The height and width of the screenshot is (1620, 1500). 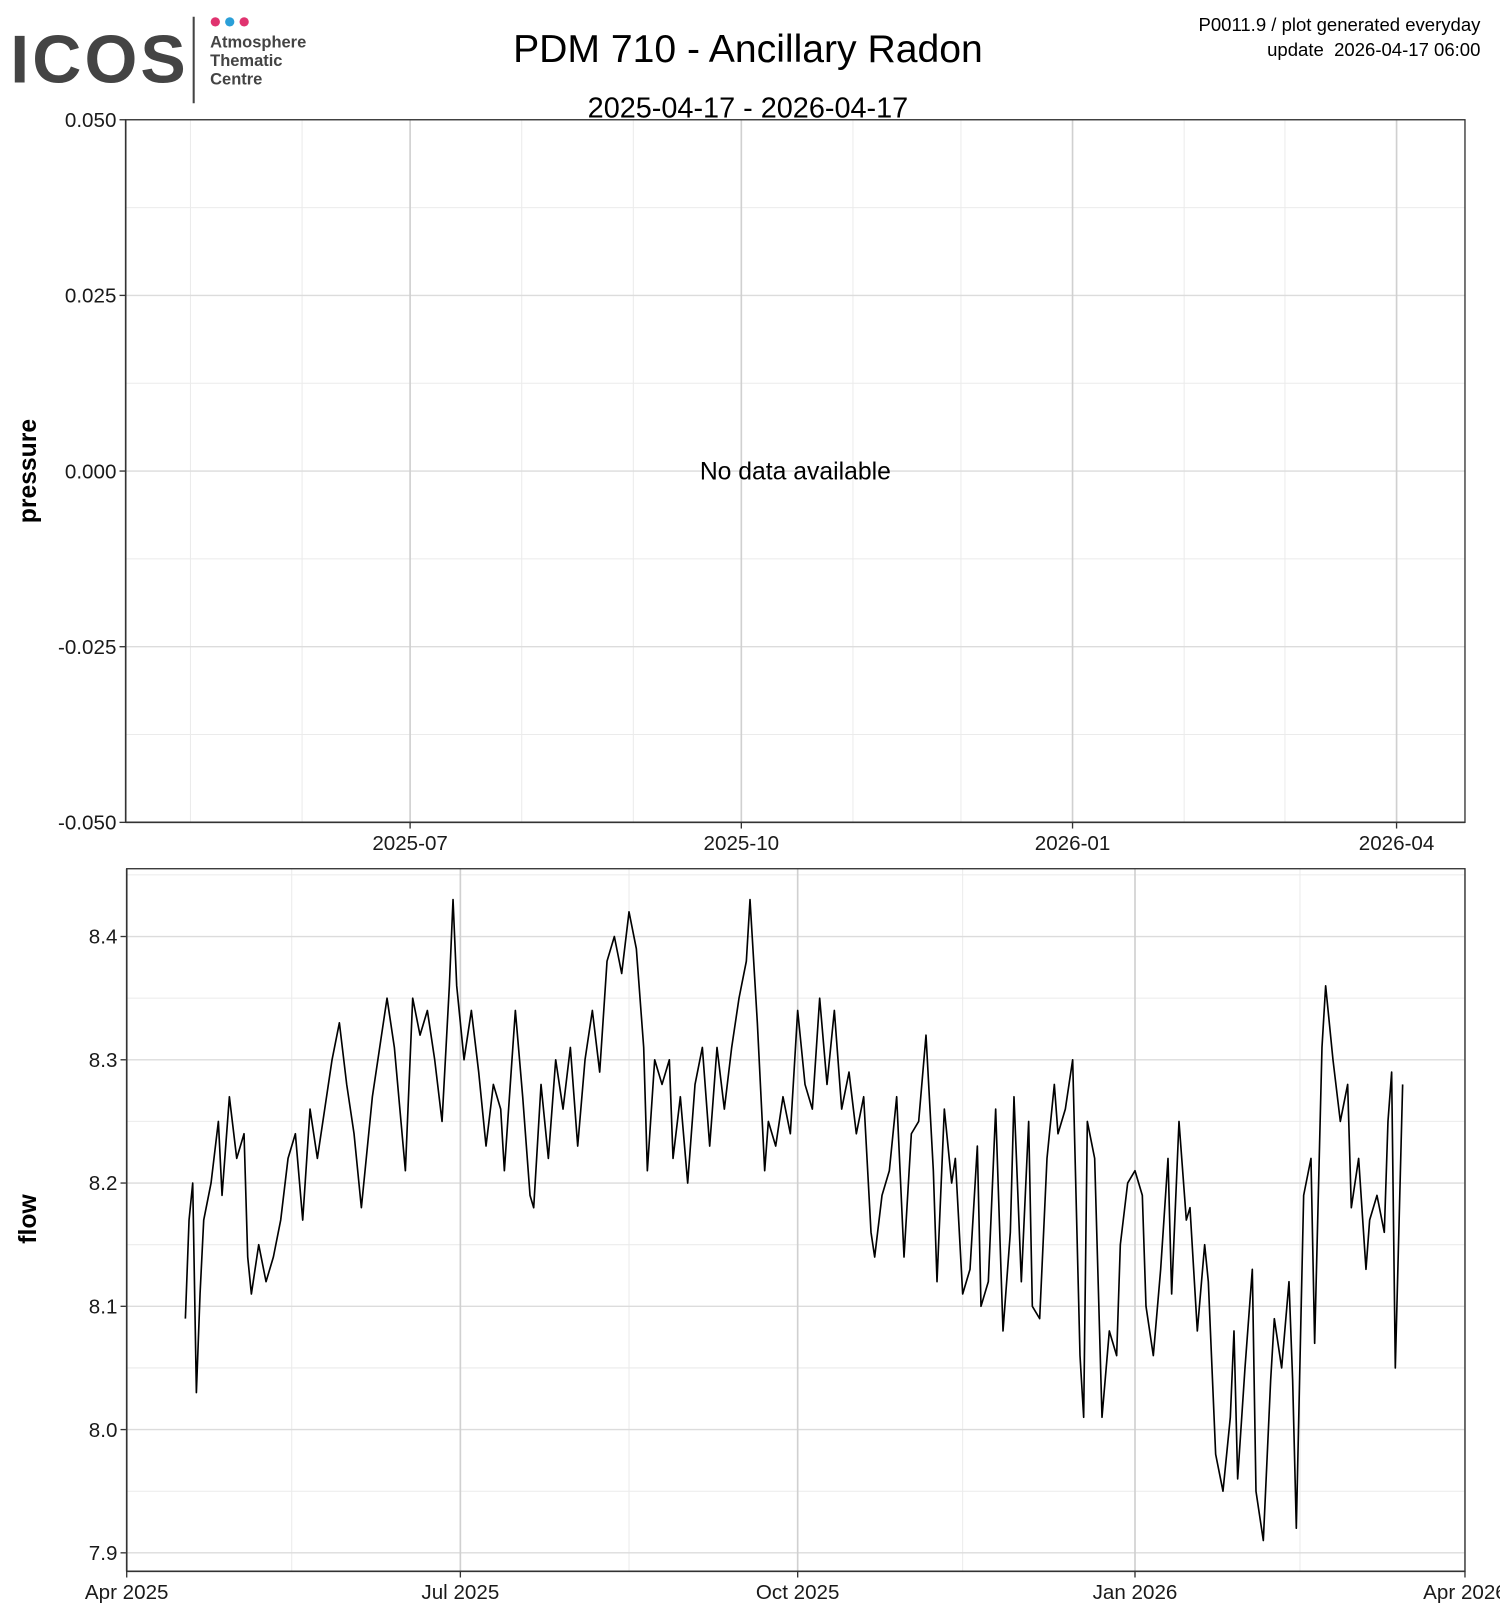 I want to click on chart-title: PDM 710 - Ancillary Radon, so click(x=748, y=49).